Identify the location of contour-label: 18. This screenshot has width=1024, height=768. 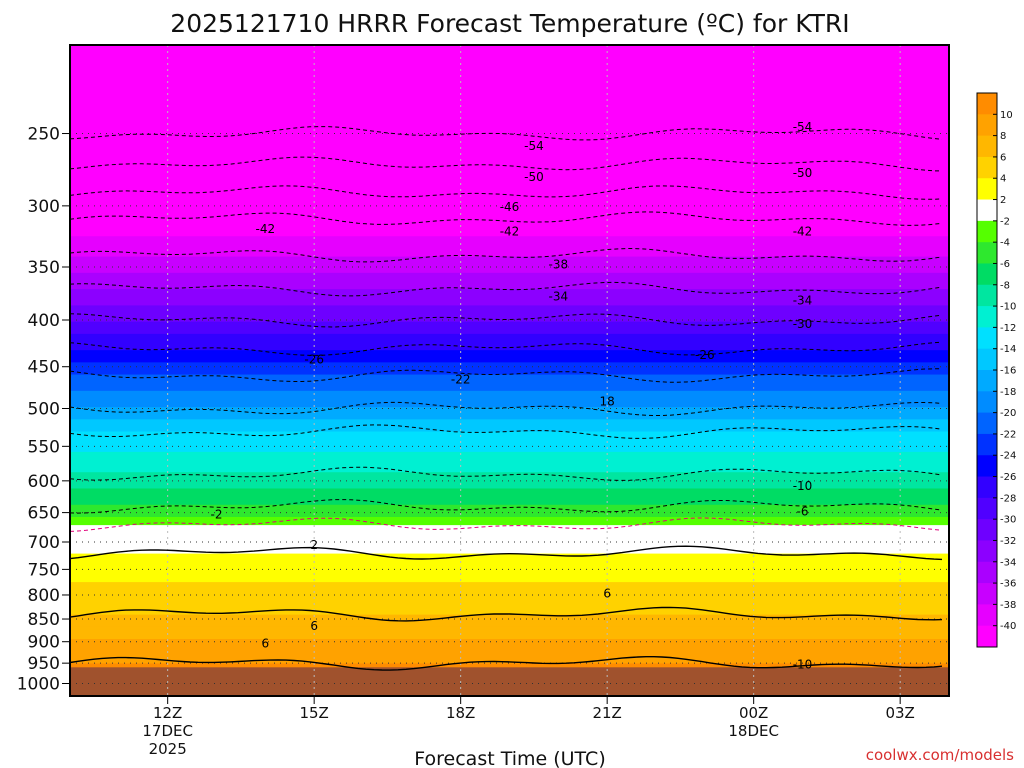
(607, 401).